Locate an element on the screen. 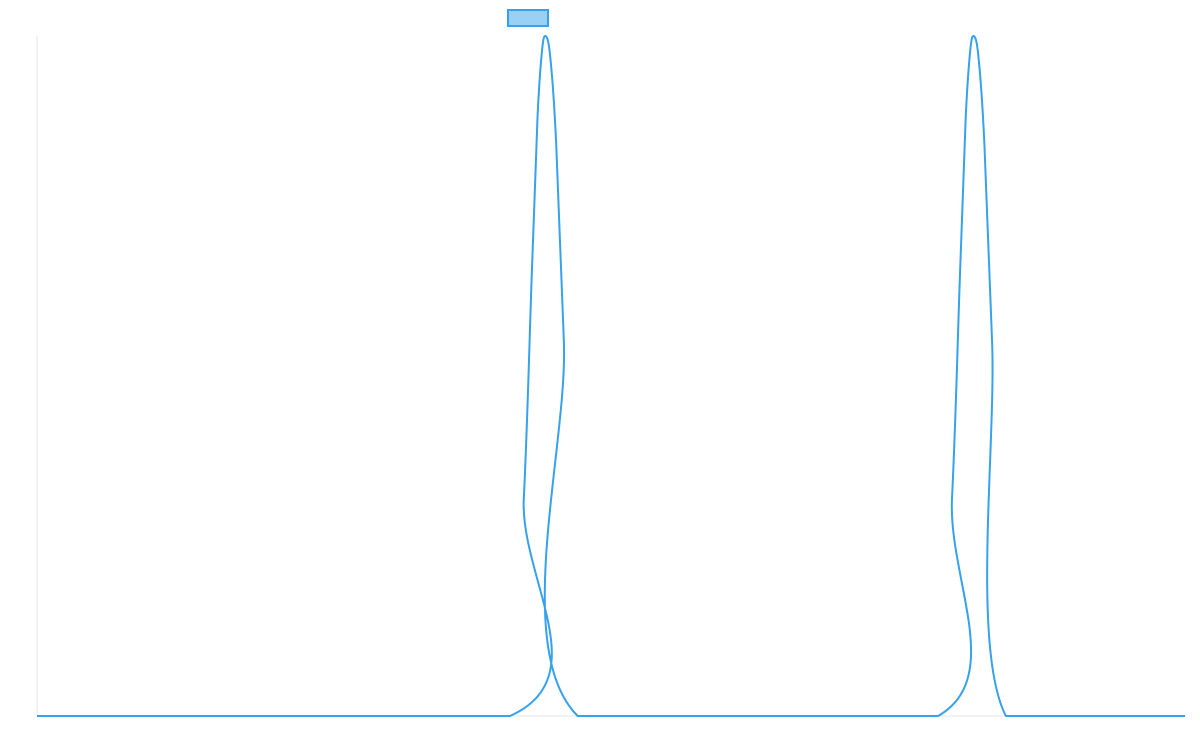  legend is located at coordinates (528, 18).